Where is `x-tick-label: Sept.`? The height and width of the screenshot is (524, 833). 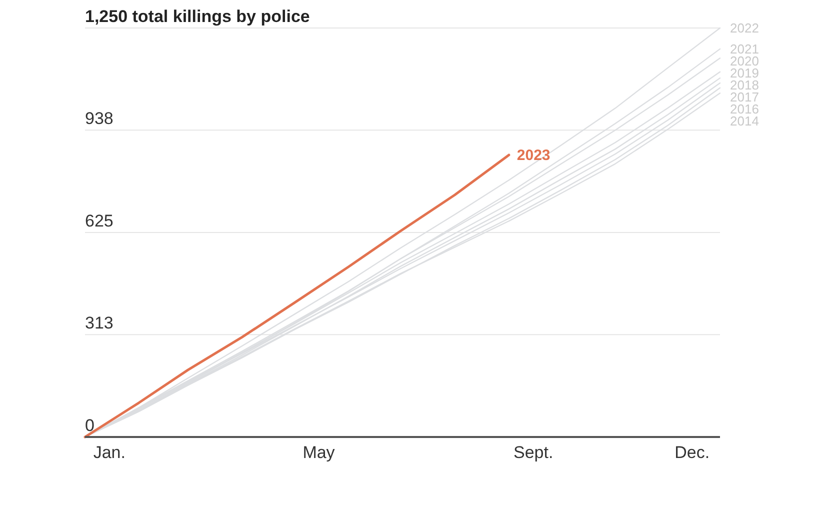 x-tick-label: Sept. is located at coordinates (533, 452).